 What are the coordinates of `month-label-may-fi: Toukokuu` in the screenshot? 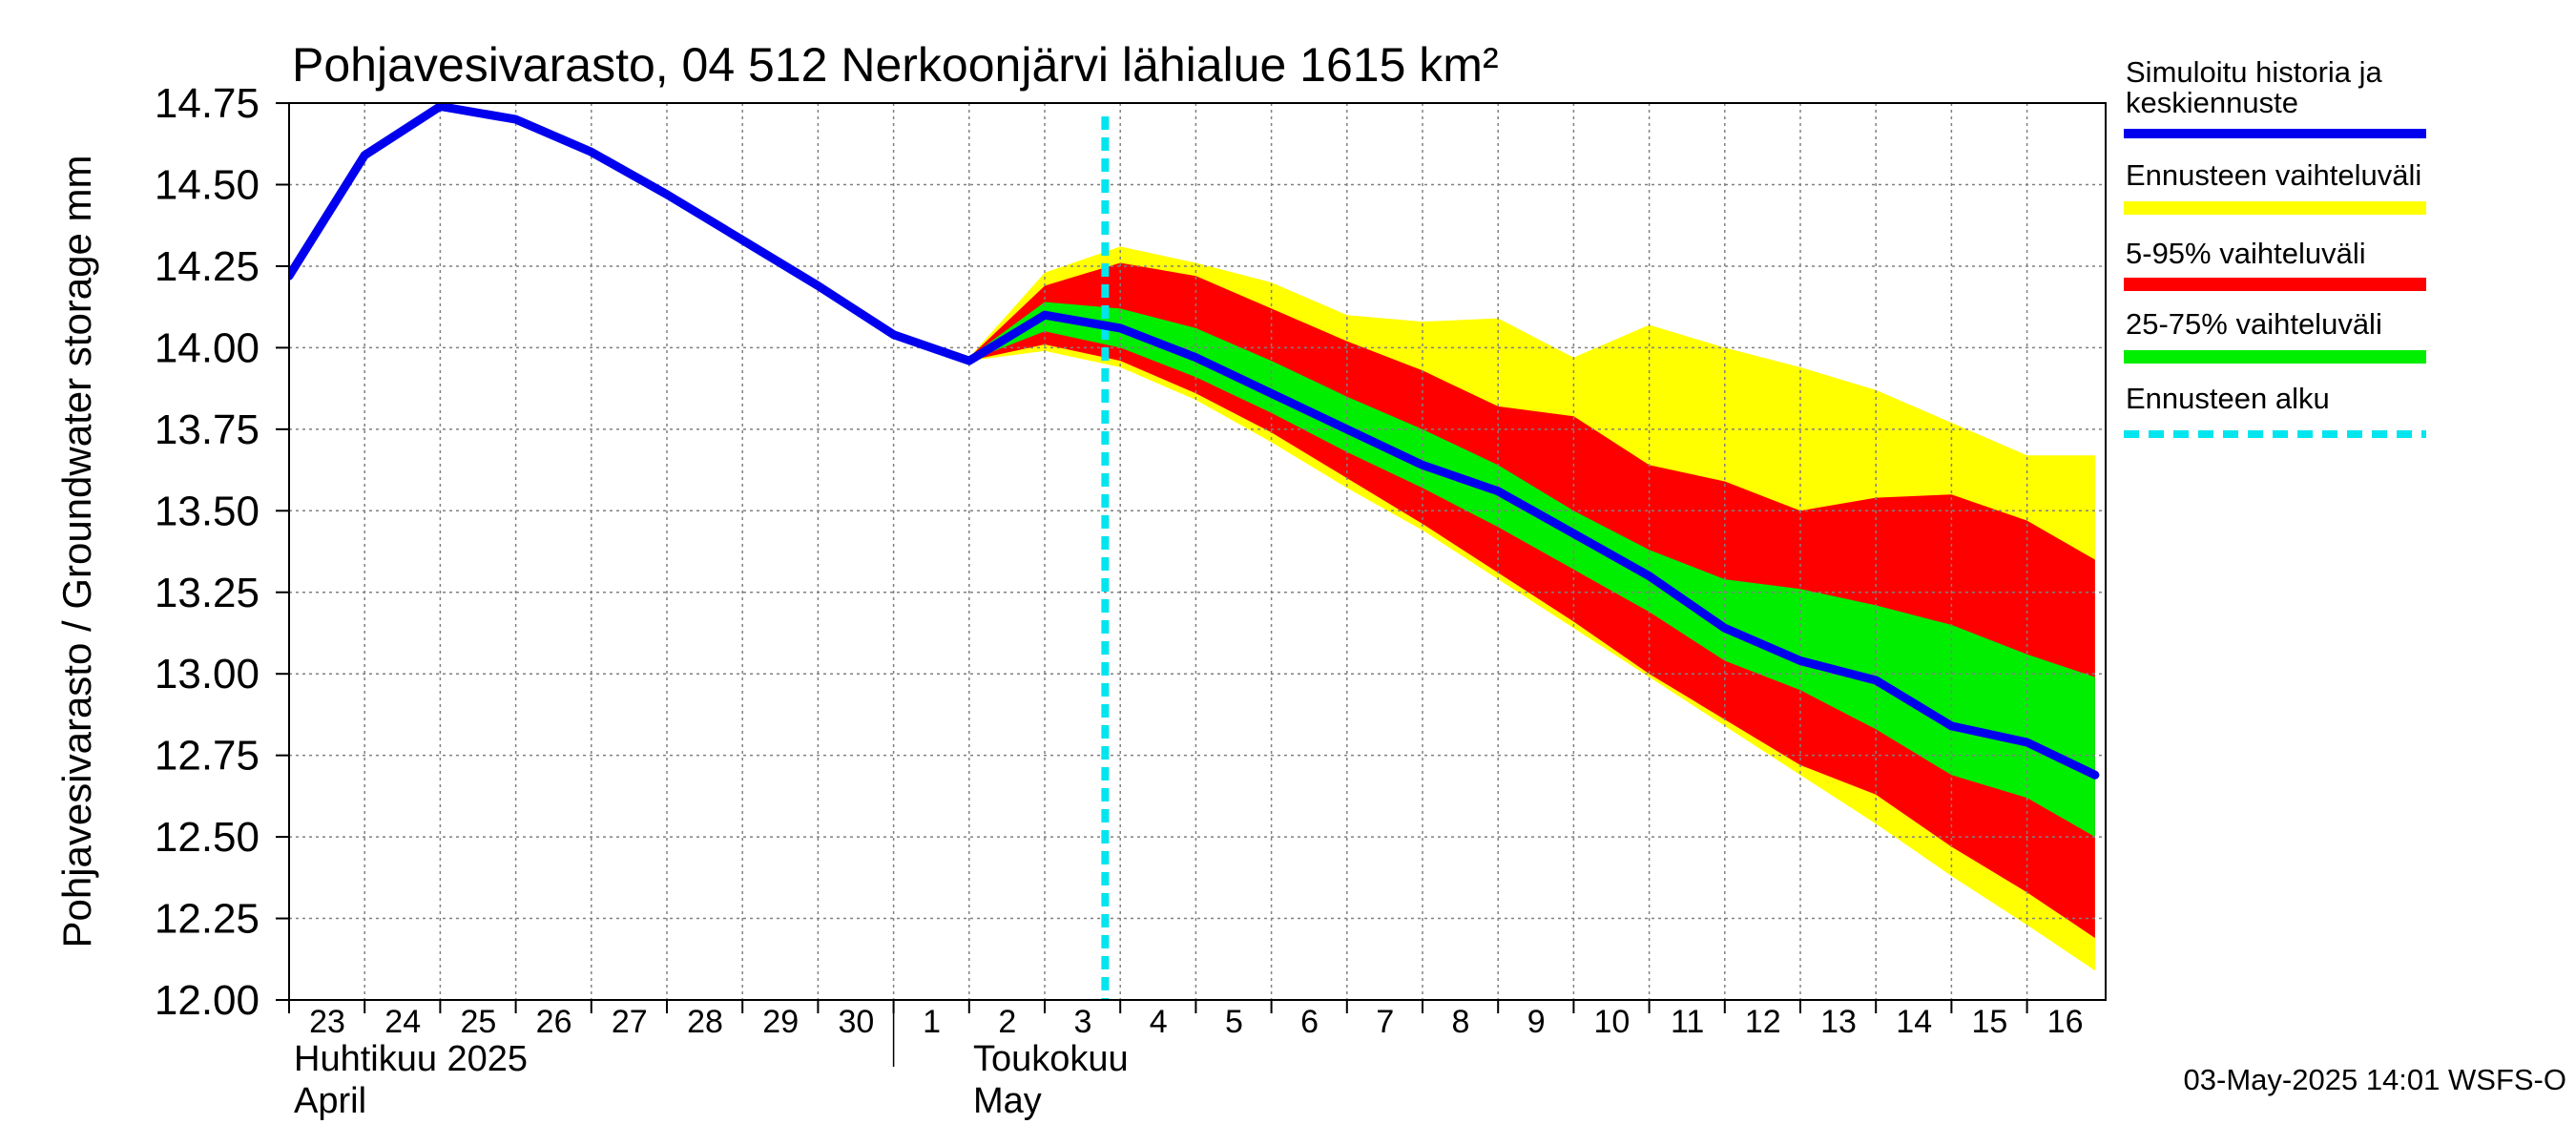 It's located at (1051, 1059).